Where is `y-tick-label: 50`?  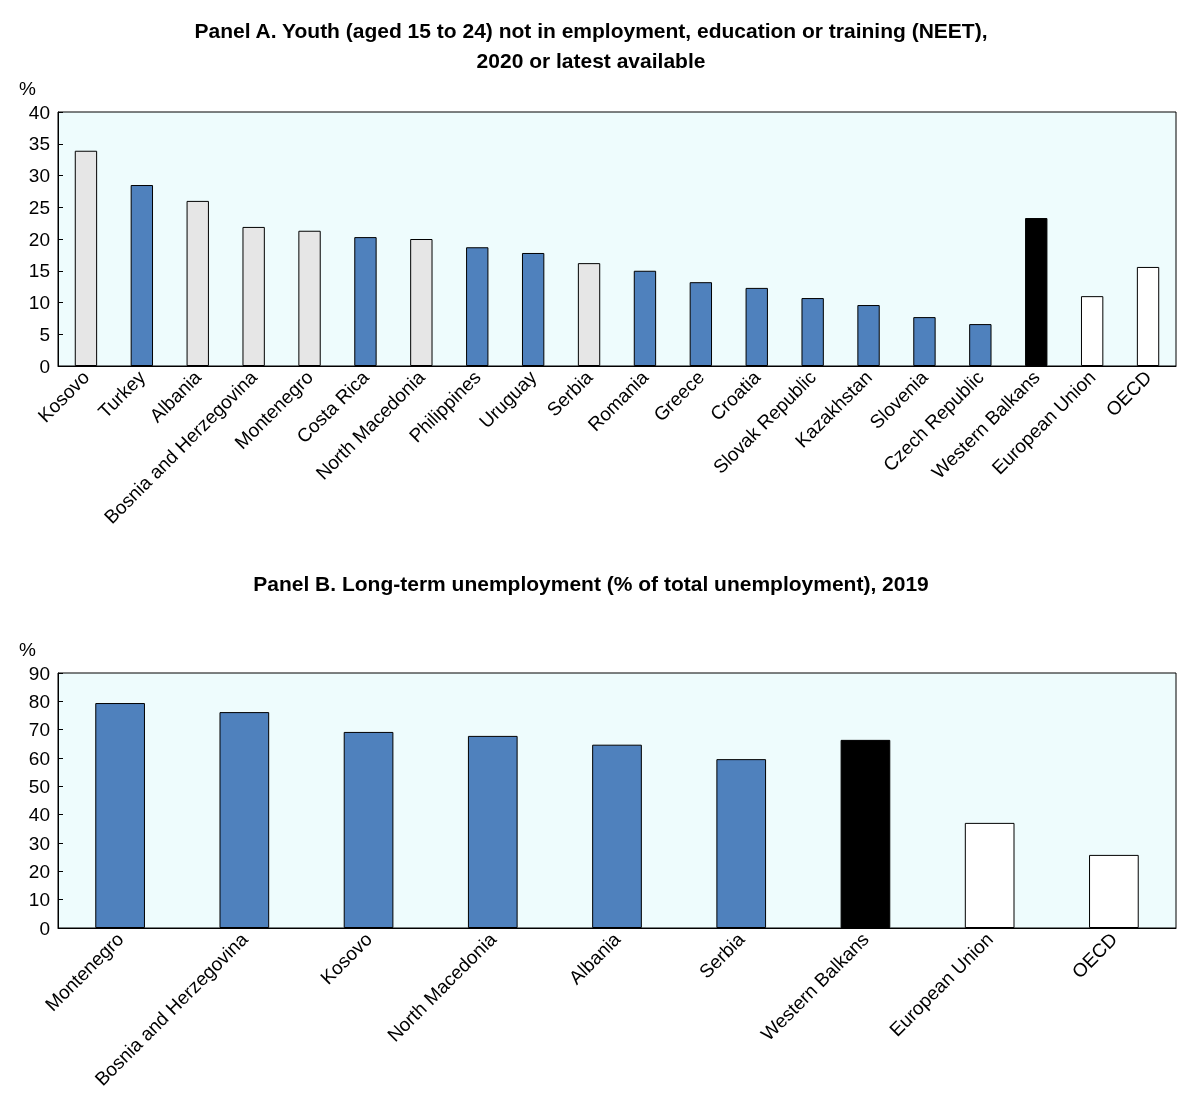
y-tick-label: 50 is located at coordinates (39, 786).